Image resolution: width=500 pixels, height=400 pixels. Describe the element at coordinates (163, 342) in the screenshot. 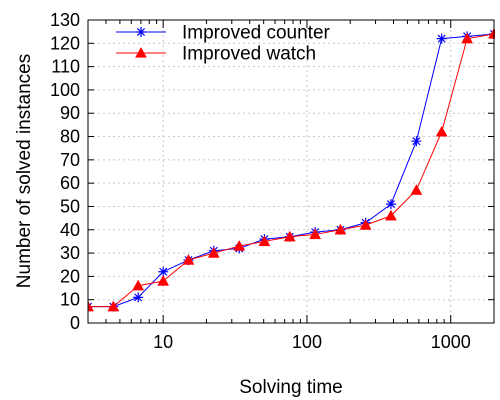

I see `x-tick-label: 10` at that location.